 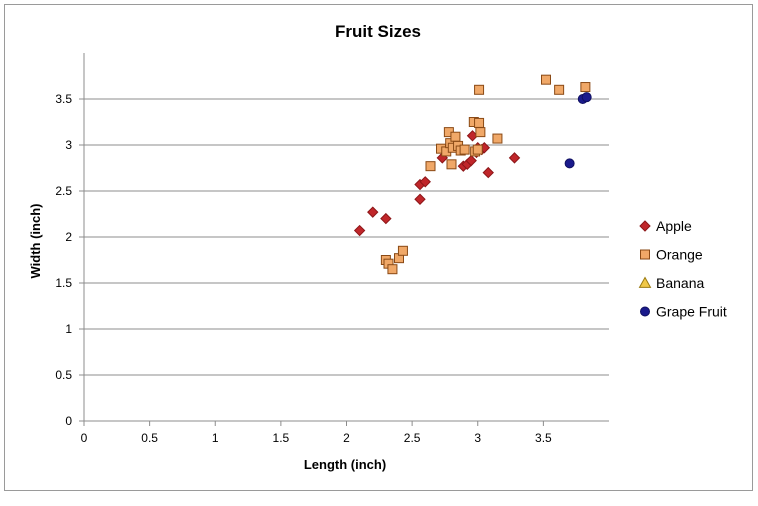 I want to click on y-tick-label: 2, so click(x=68, y=237).